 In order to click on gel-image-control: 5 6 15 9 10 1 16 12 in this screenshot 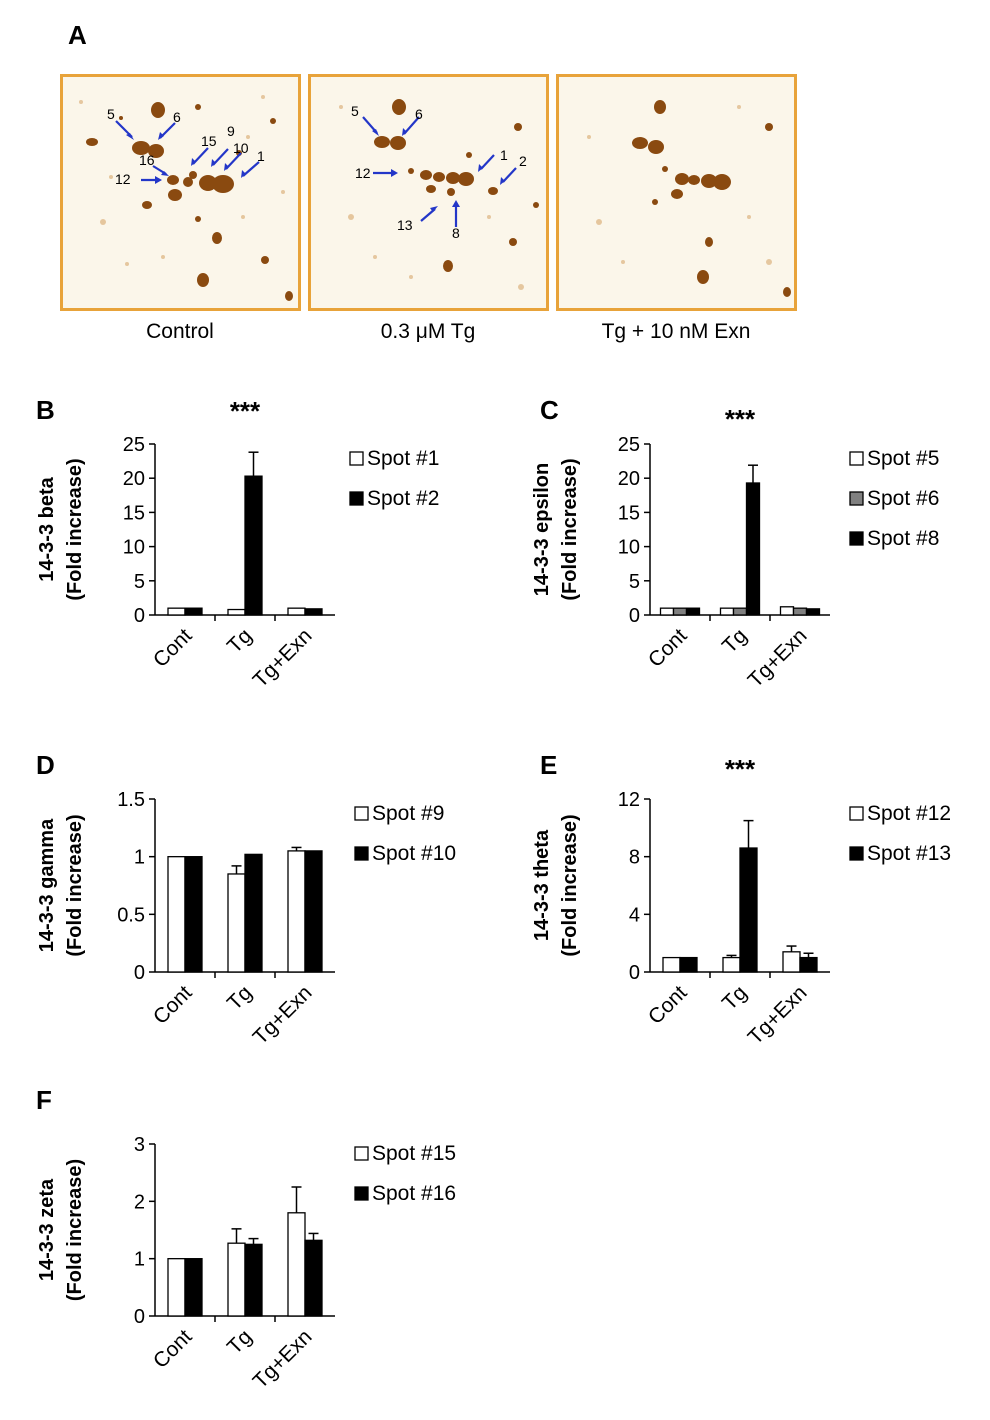, I will do `click(180, 192)`.